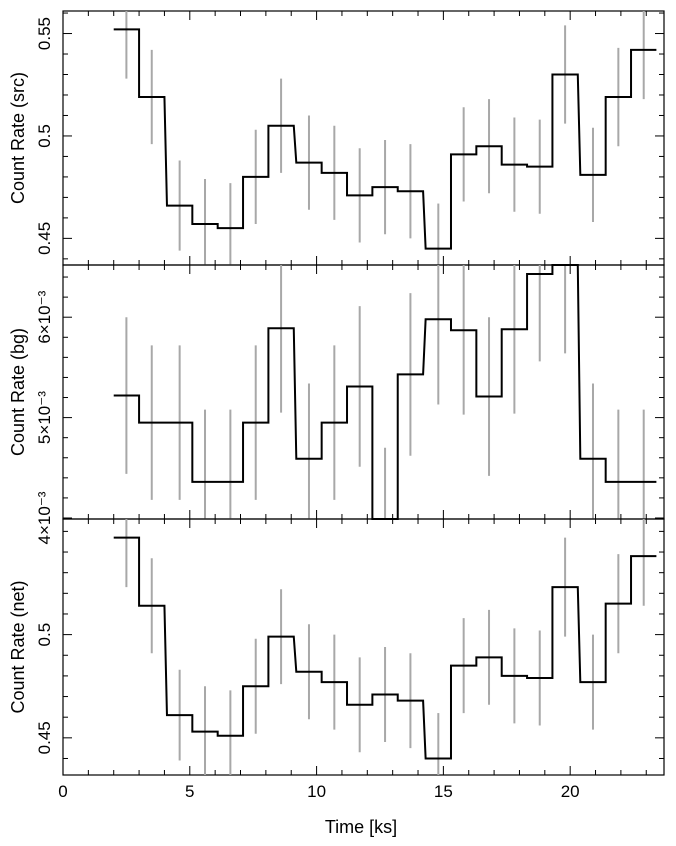 The height and width of the screenshot is (846, 676). What do you see at coordinates (44, 737) in the screenshot?
I see `y-tick-label-net: 0.45` at bounding box center [44, 737].